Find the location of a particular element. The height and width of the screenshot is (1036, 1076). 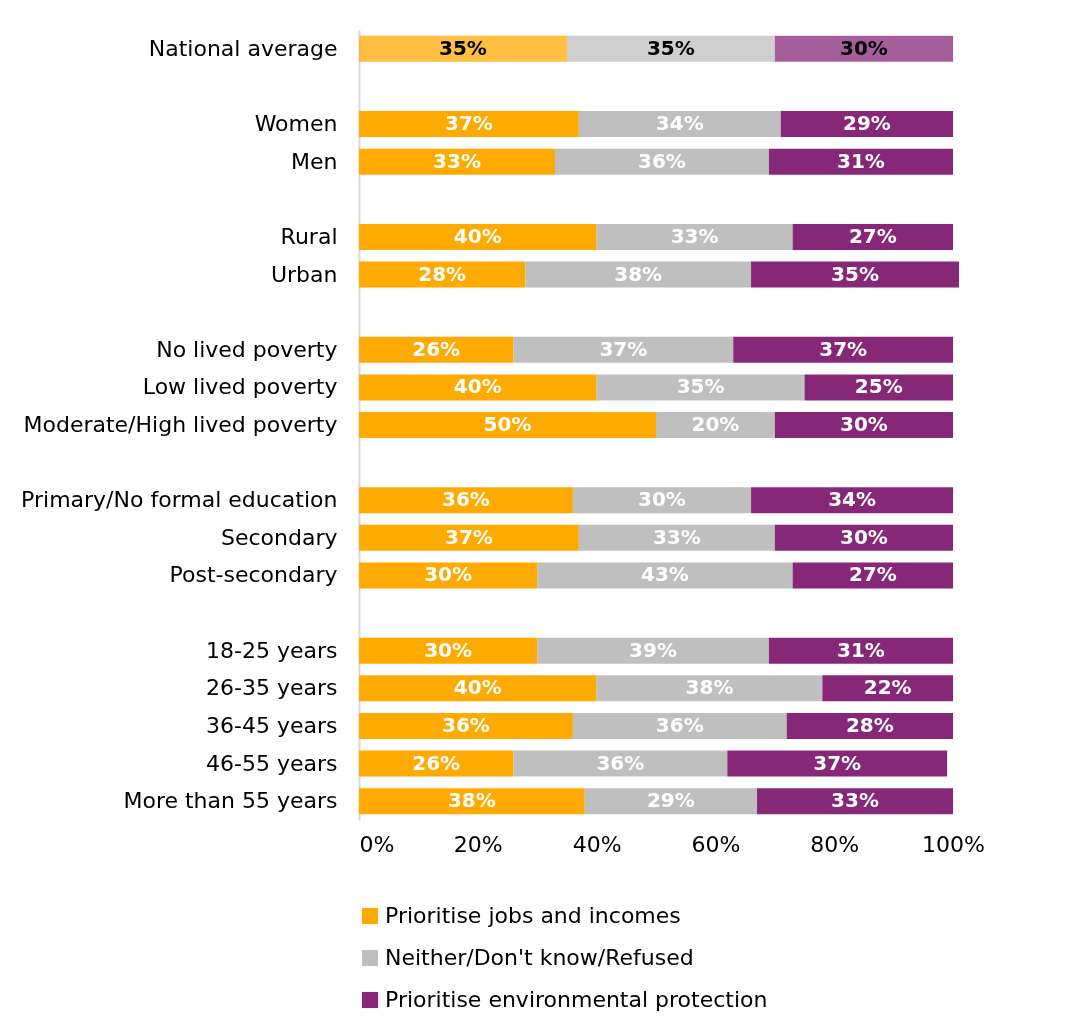

data-label: 39% is located at coordinates (653, 649).